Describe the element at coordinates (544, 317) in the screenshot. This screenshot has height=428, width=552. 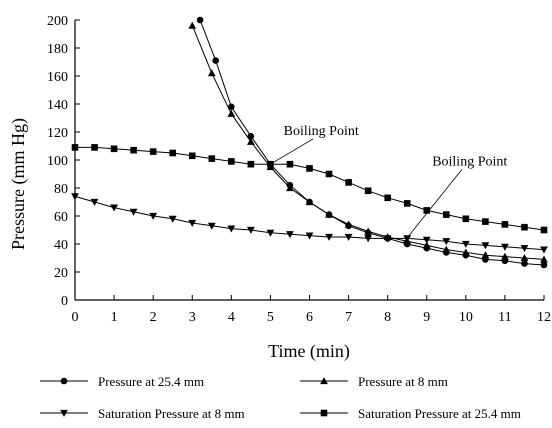
I see `x-tick-label: 12` at that location.